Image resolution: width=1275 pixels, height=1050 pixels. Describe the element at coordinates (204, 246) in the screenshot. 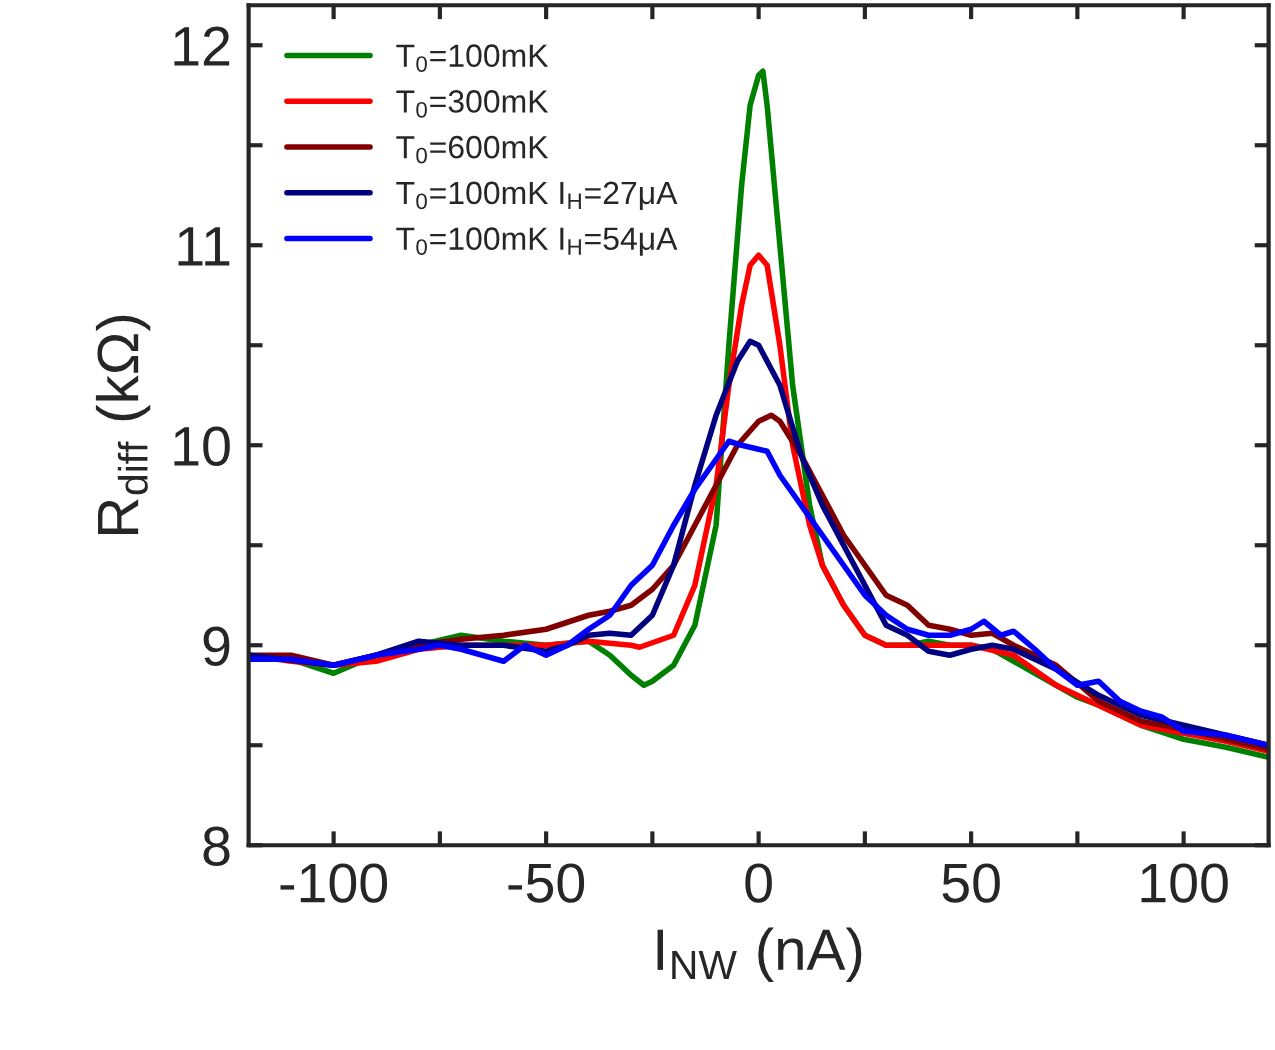

I see `y-tick-label: 11` at that location.